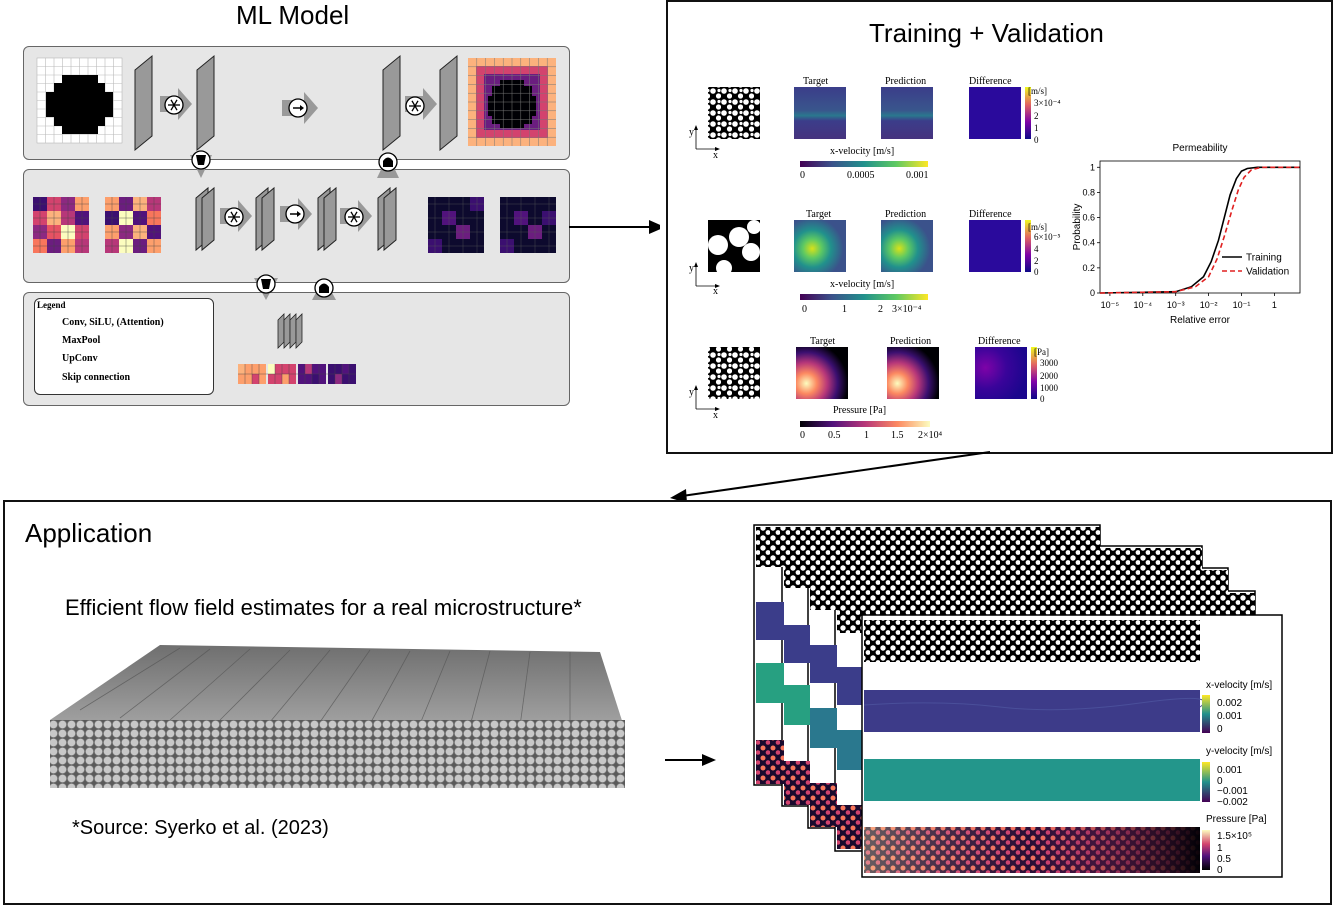 The width and height of the screenshot is (1333, 905). I want to click on x-tick-label: 10⁻⁴, so click(1142, 305).